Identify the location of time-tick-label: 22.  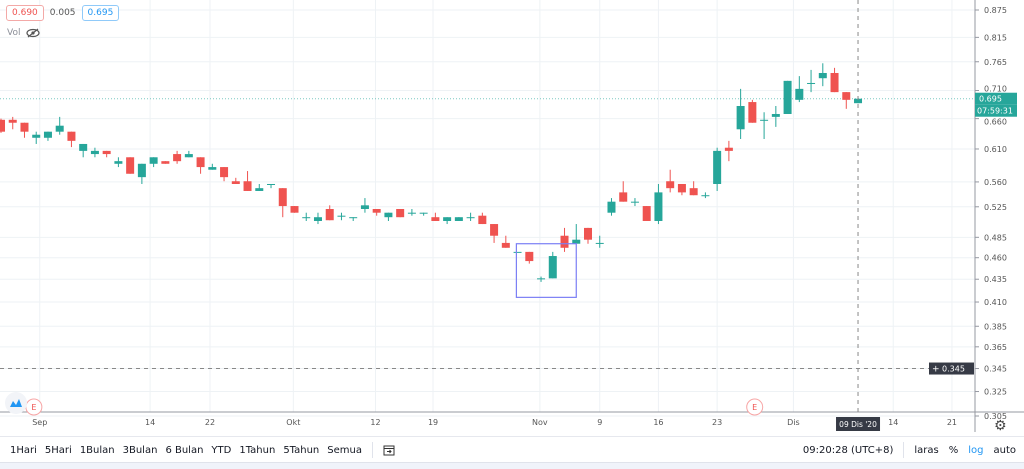
(210, 422).